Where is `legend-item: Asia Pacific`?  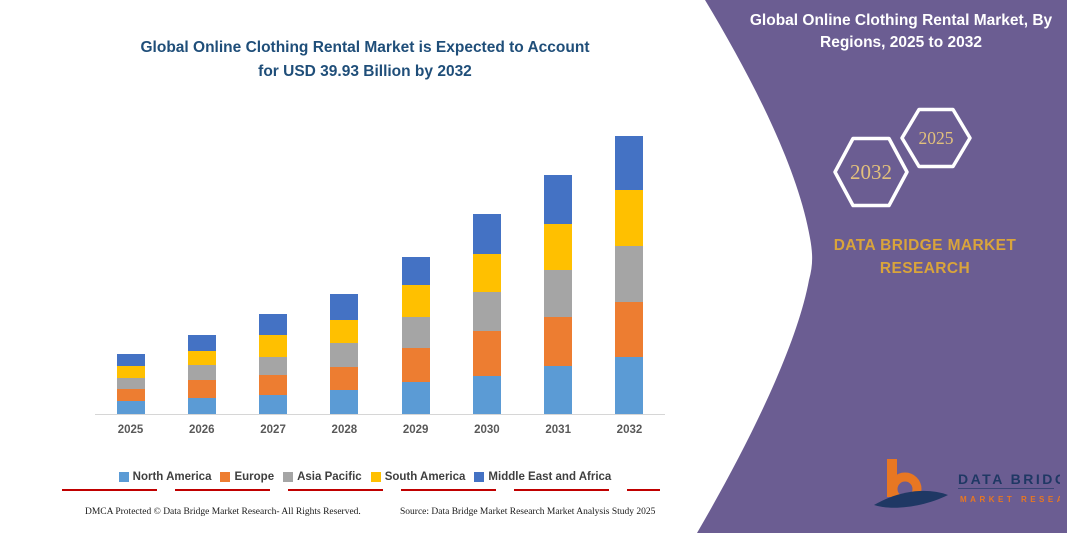 legend-item: Asia Pacific is located at coordinates (322, 477).